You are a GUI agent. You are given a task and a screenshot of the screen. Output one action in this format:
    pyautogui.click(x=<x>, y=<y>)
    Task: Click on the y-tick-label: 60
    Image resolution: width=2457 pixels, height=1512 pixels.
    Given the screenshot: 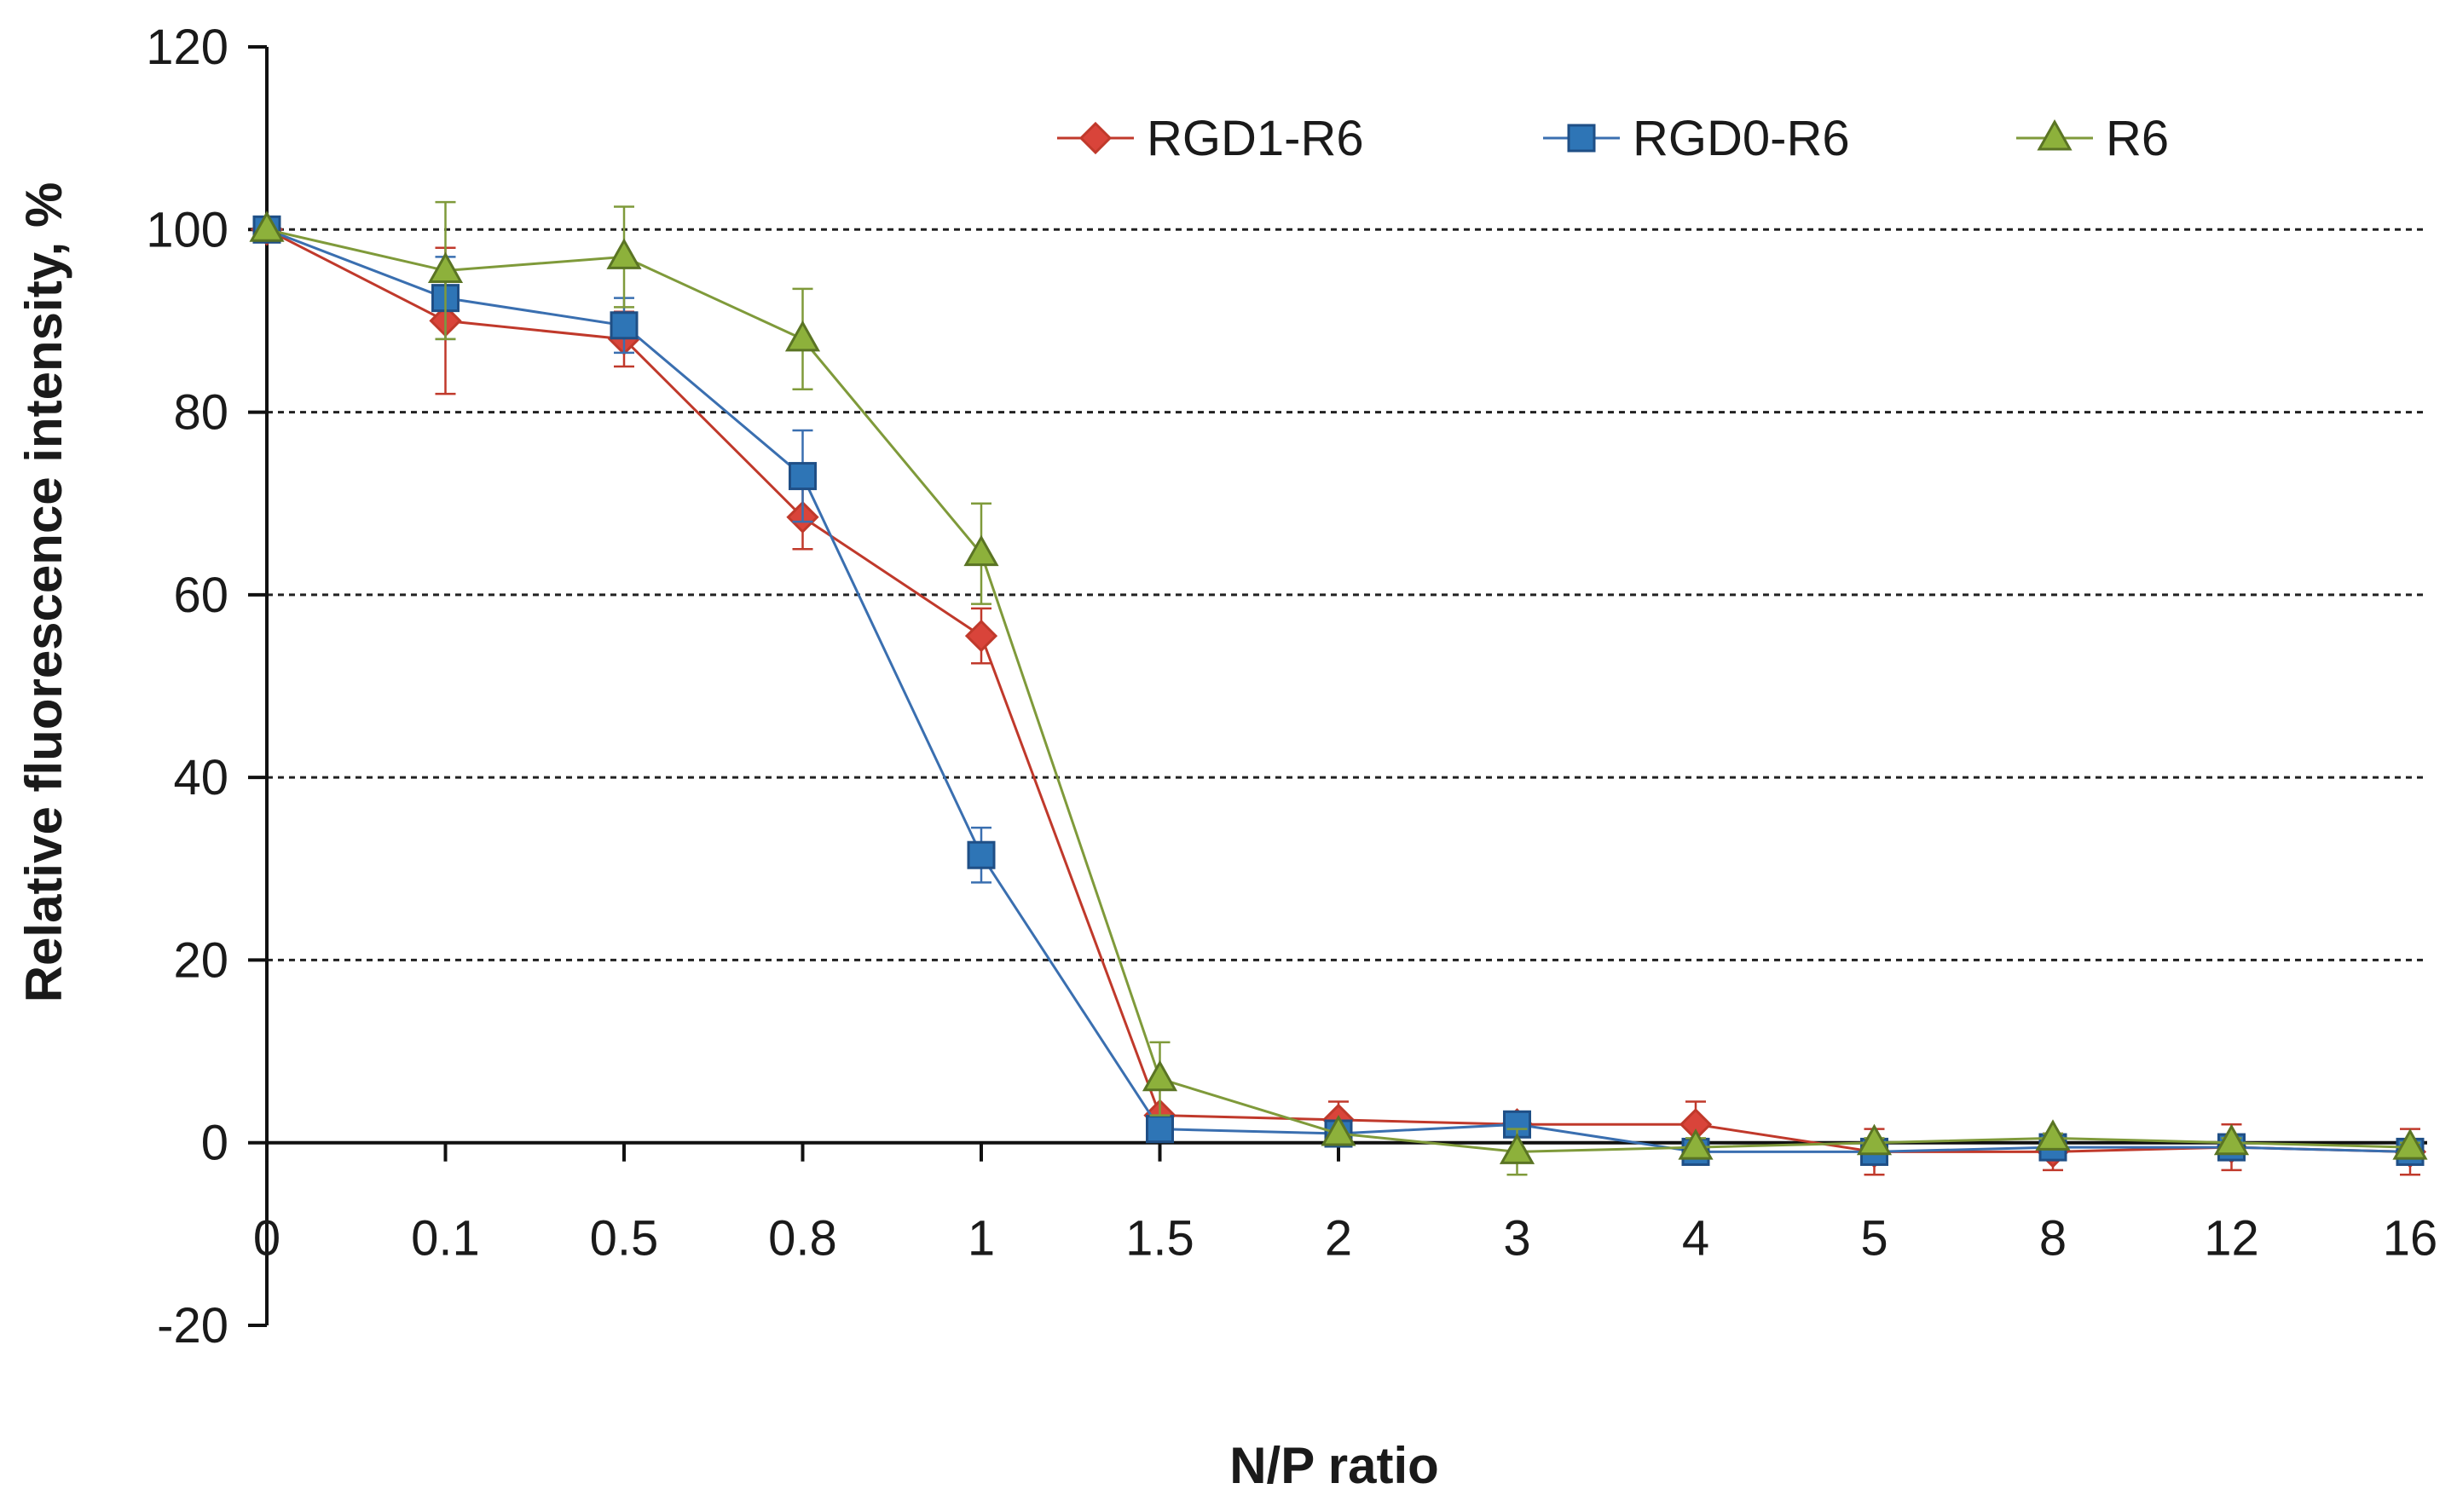 What is the action you would take?
    pyautogui.click(x=200, y=595)
    